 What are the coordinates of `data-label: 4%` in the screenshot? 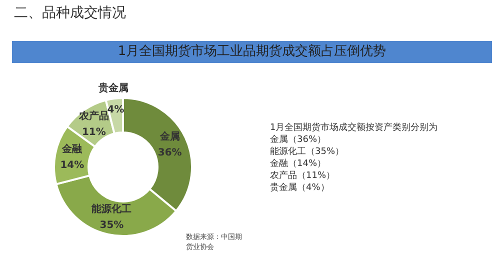 It's located at (115, 110).